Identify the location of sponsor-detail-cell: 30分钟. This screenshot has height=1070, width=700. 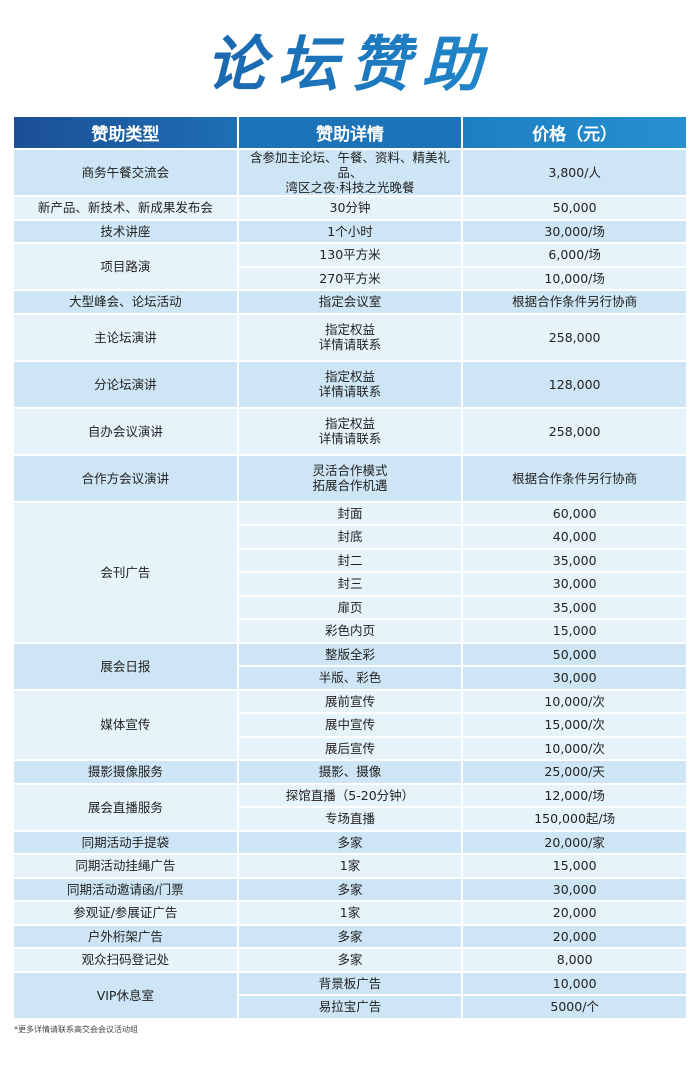
(350, 208).